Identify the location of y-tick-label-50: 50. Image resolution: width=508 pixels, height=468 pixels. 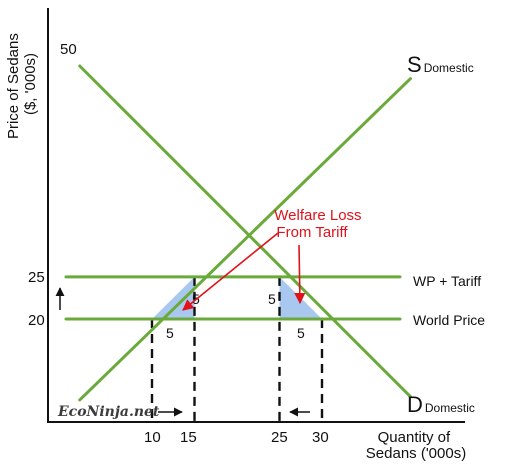
(68, 49).